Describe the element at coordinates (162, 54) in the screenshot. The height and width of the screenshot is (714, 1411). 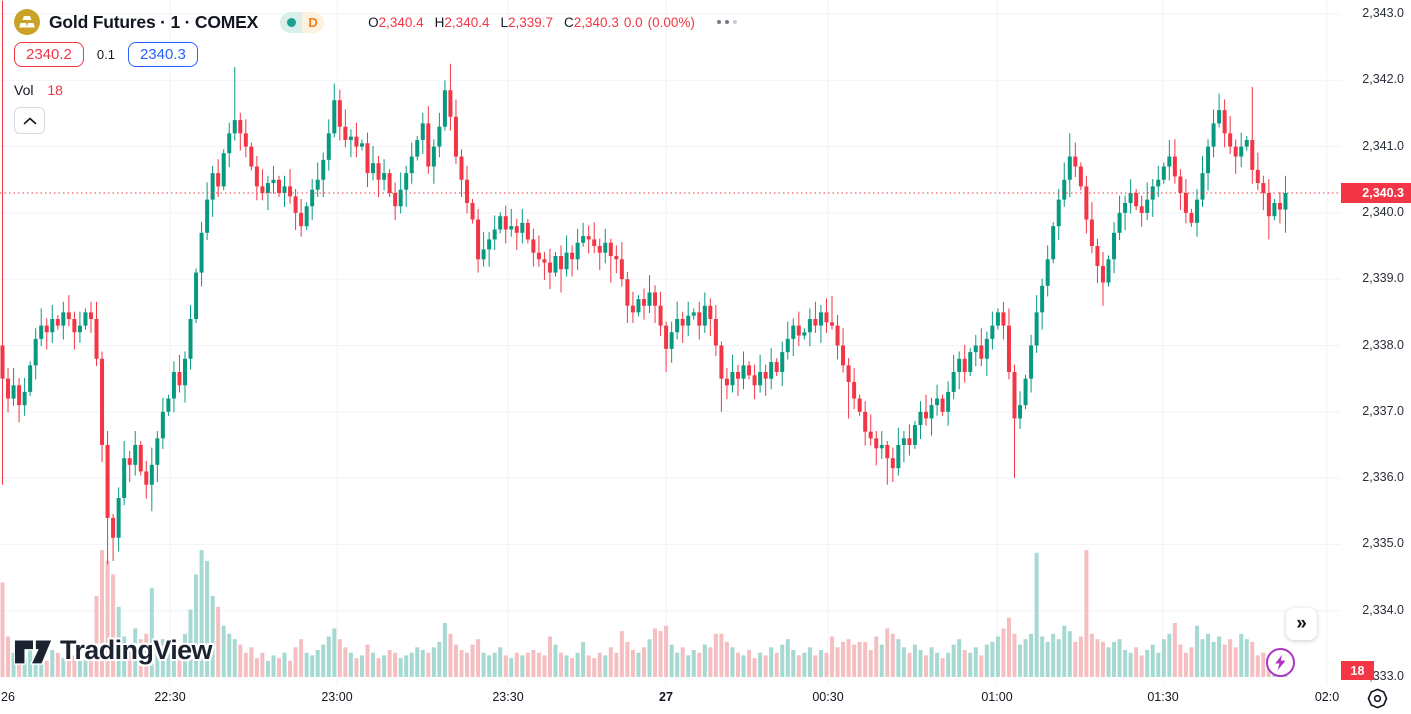
I see `buy-ask-button: 2340.3` at that location.